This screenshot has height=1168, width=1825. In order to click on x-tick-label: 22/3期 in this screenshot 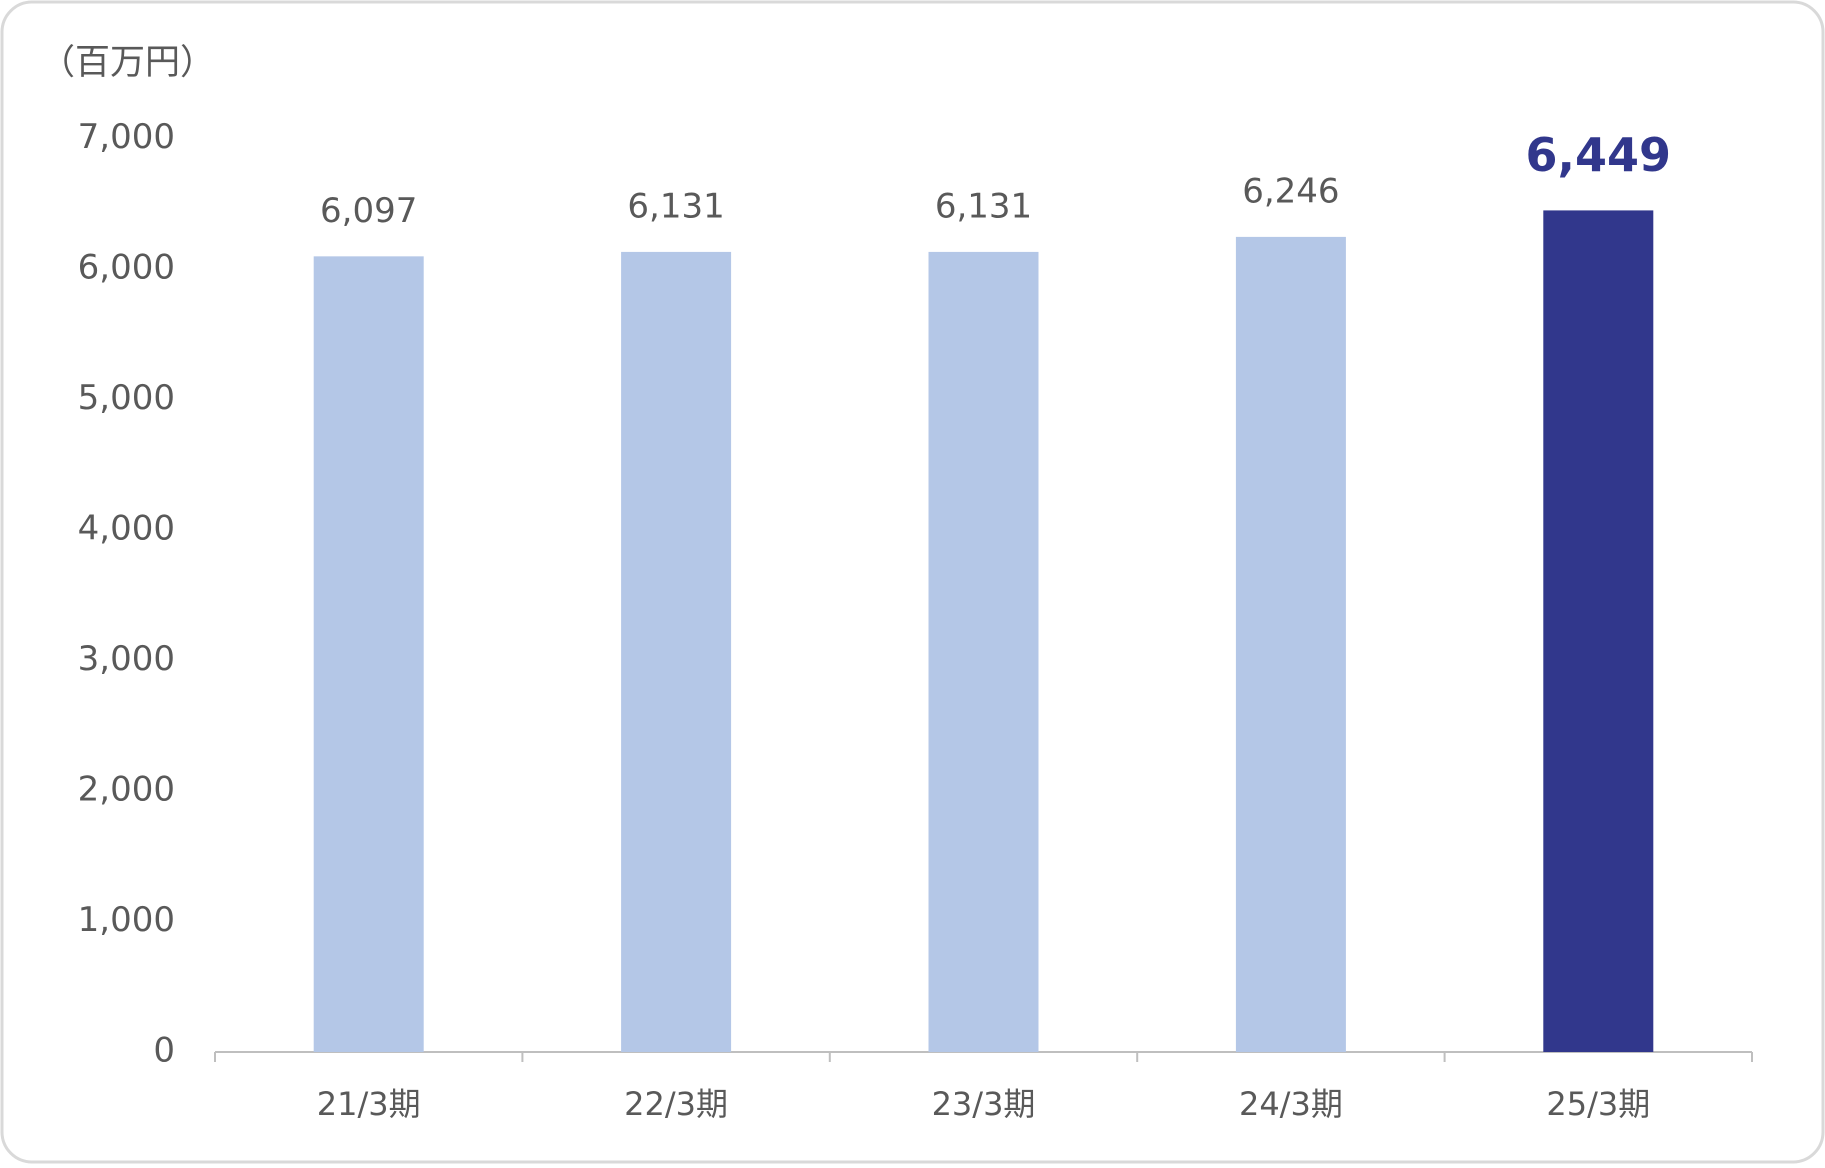, I will do `click(676, 1104)`.